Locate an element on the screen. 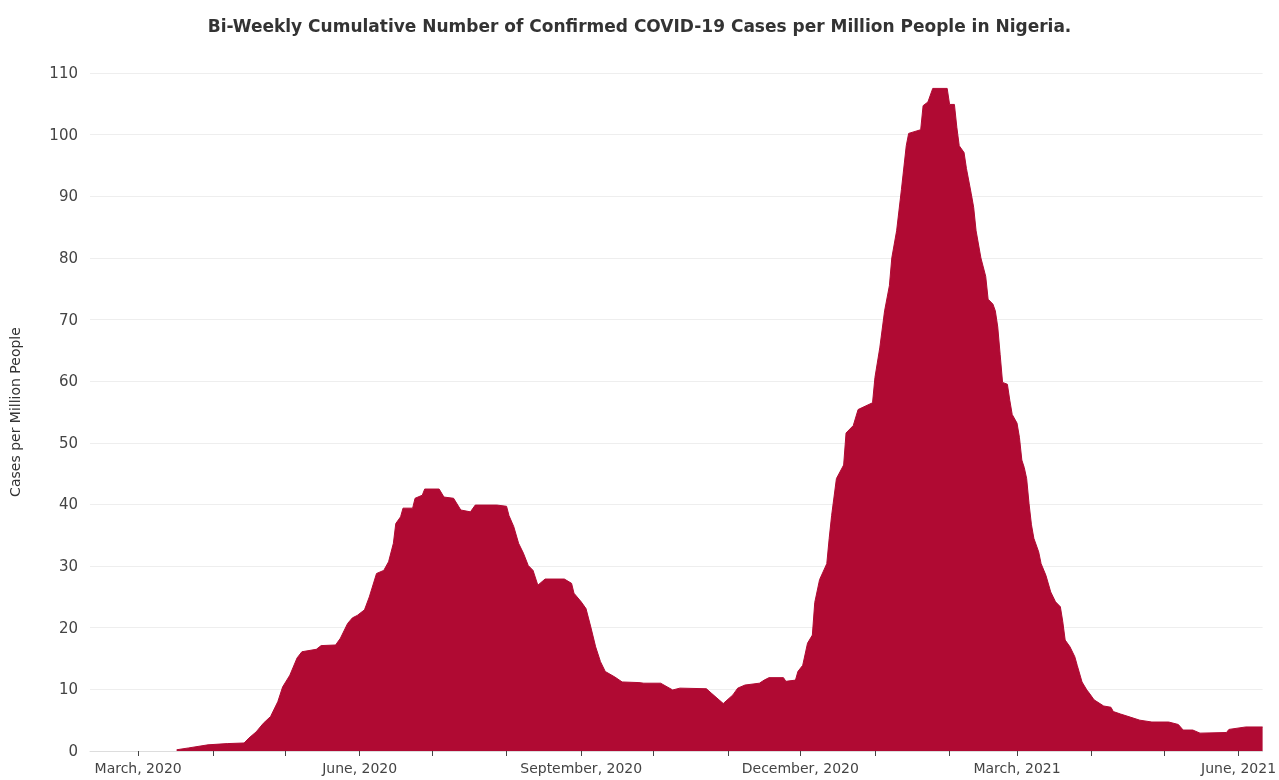  y-axis-title: Cases per Million People is located at coordinates (15, 412).